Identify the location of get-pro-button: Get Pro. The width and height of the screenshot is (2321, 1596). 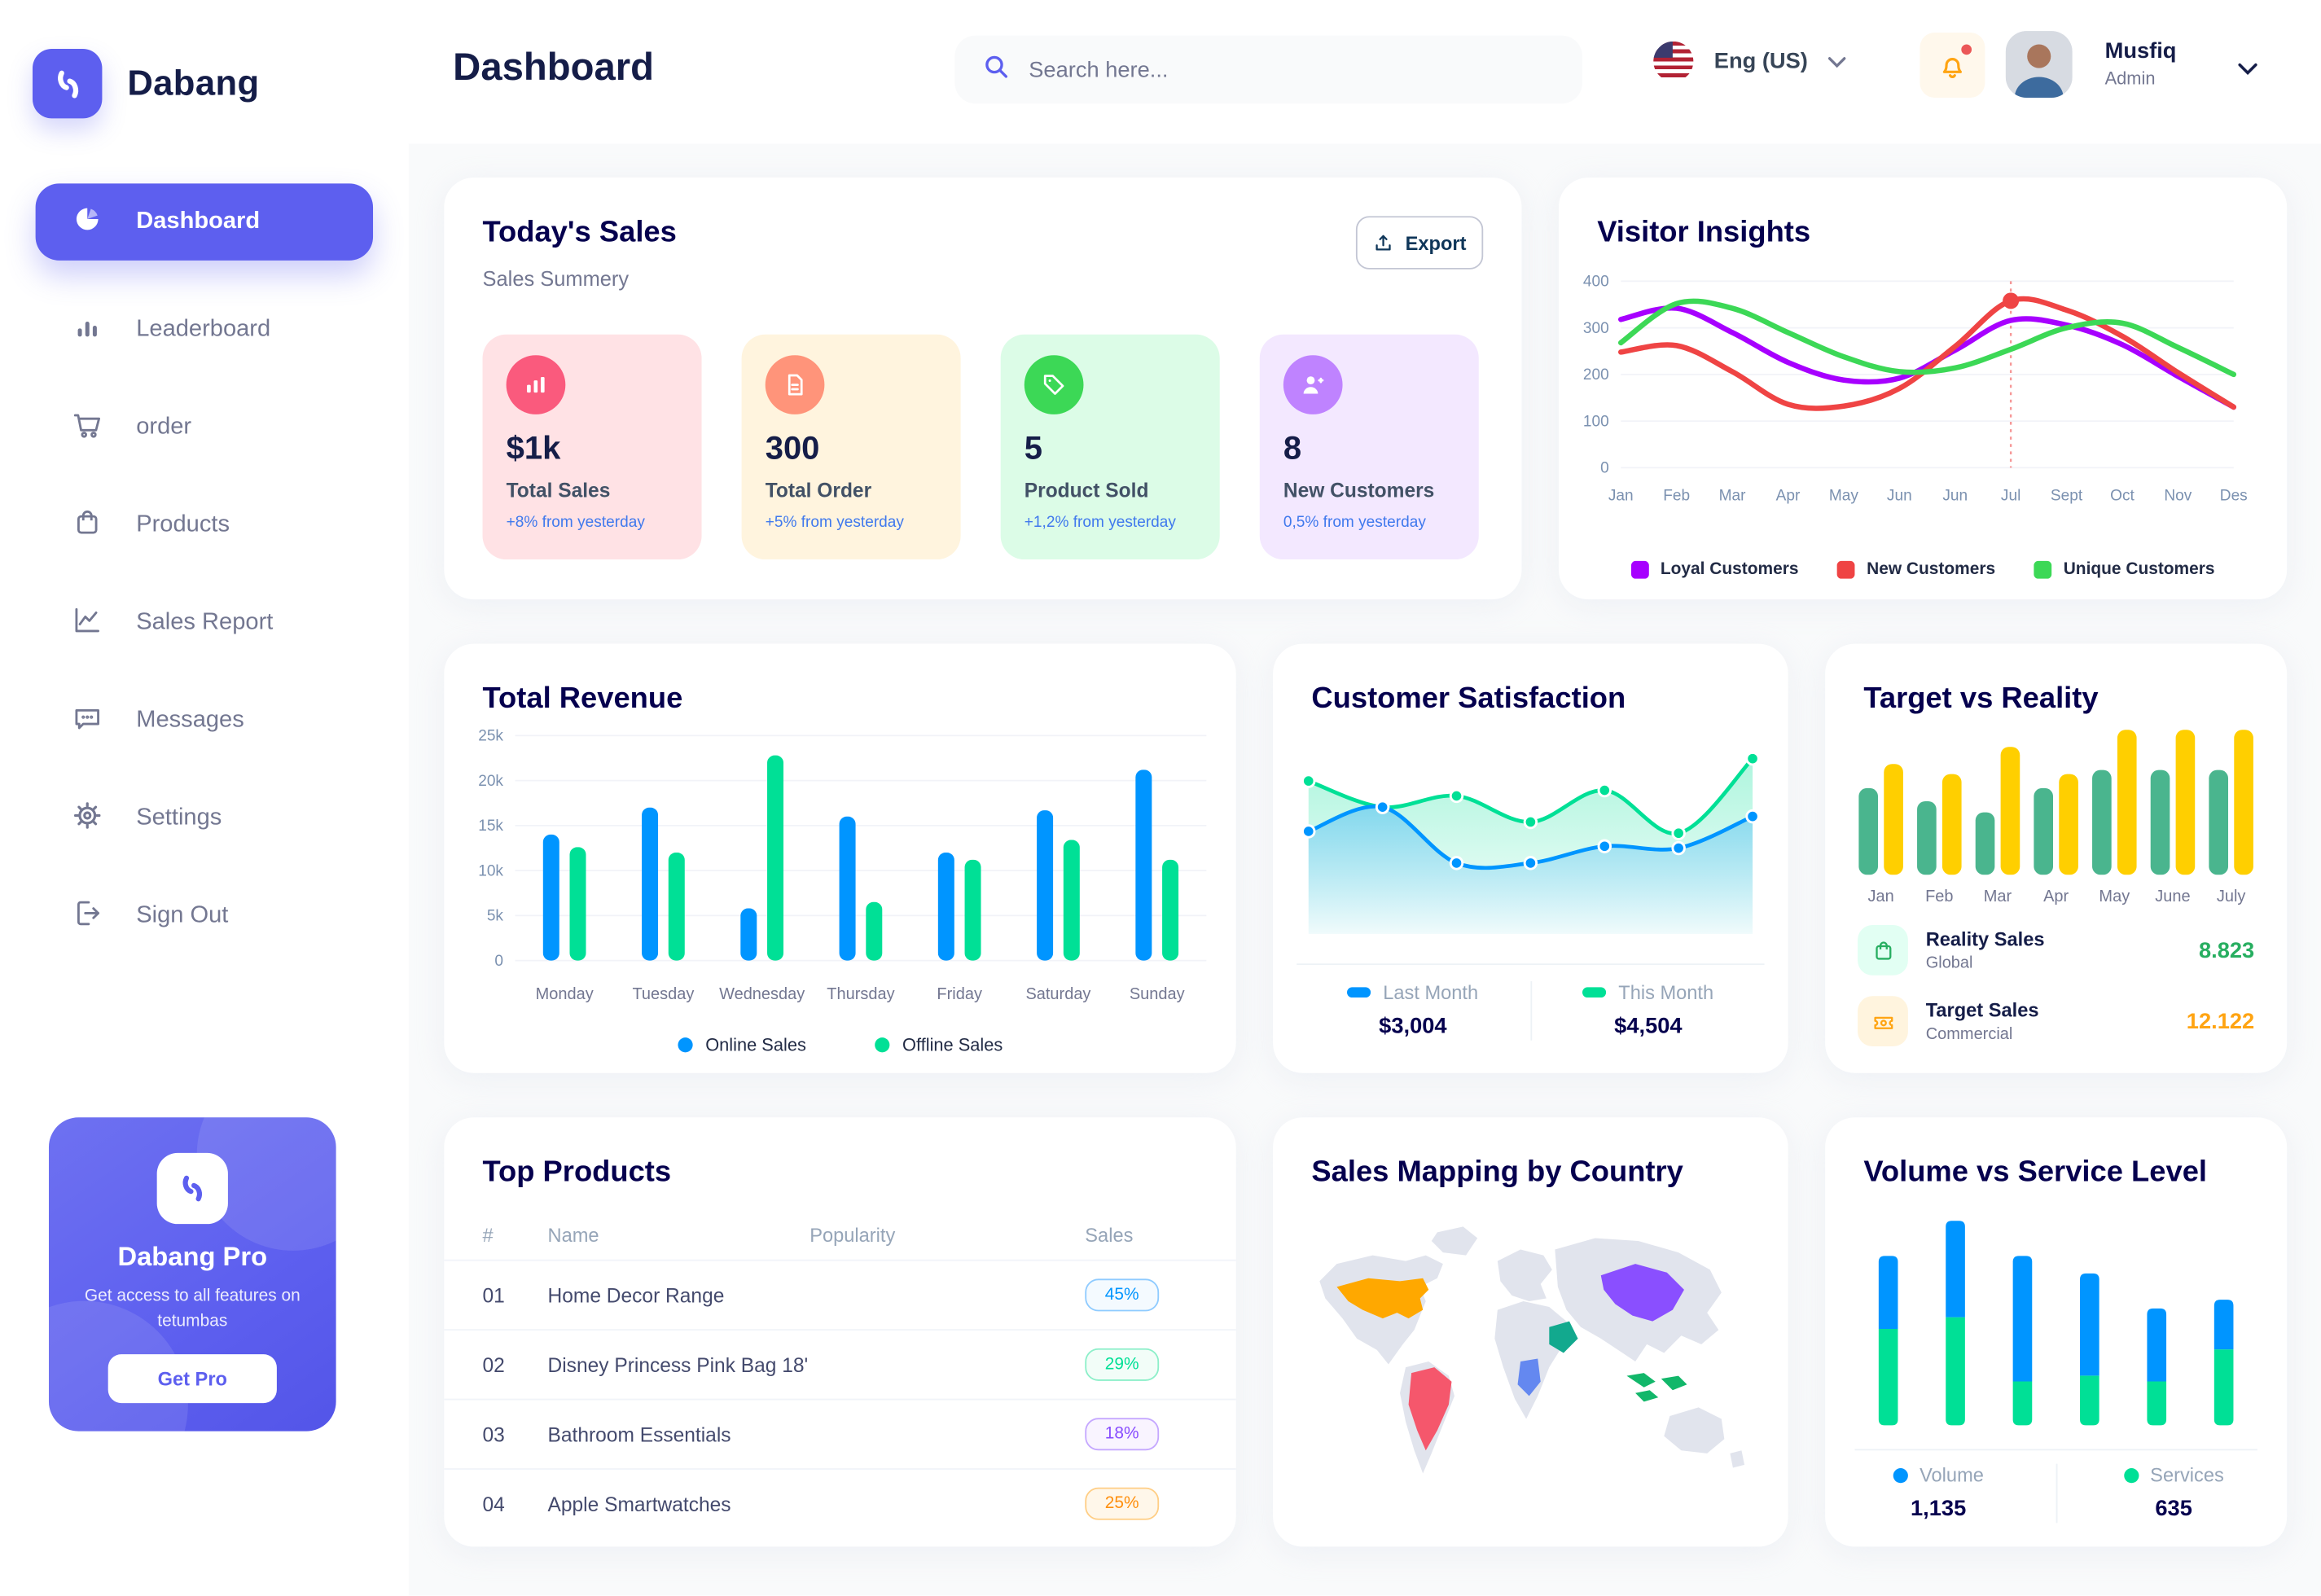
(192, 1379).